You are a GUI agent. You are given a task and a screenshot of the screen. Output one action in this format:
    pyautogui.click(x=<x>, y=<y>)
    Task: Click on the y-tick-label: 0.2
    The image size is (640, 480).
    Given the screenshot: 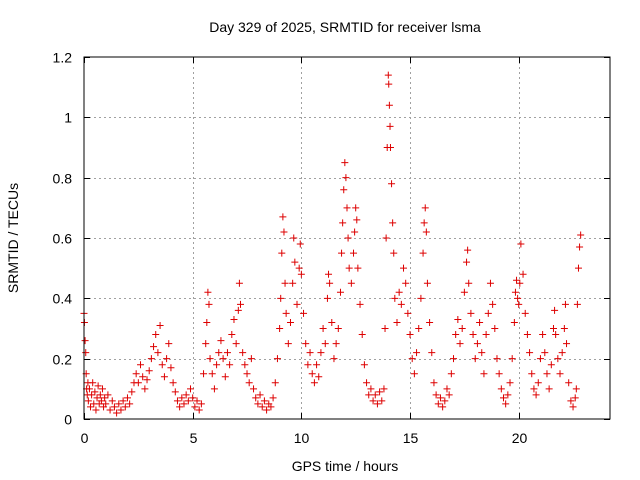 What is the action you would take?
    pyautogui.click(x=63, y=360)
    